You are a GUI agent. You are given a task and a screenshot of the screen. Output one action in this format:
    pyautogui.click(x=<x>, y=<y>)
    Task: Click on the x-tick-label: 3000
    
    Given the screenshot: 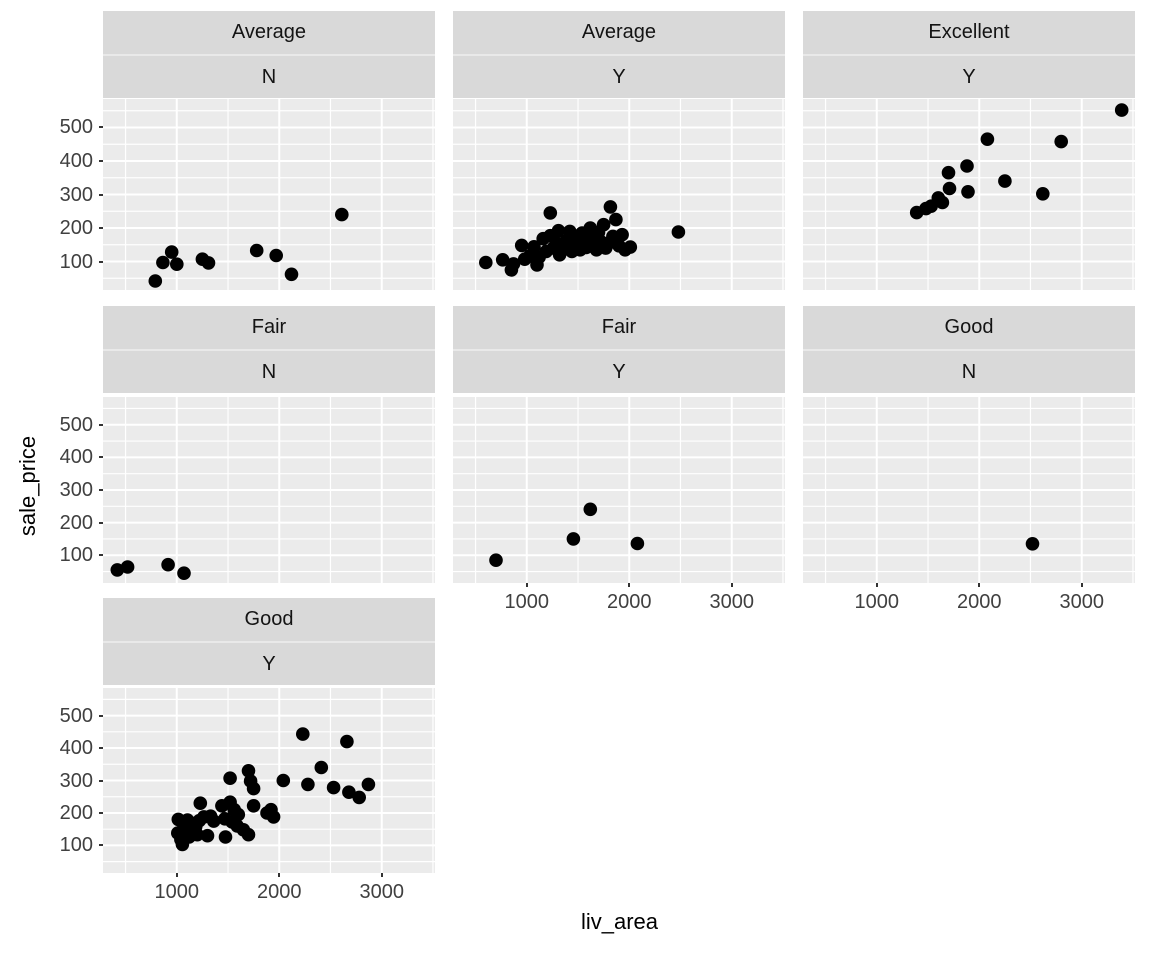 What is the action you would take?
    pyautogui.click(x=1081, y=602)
    